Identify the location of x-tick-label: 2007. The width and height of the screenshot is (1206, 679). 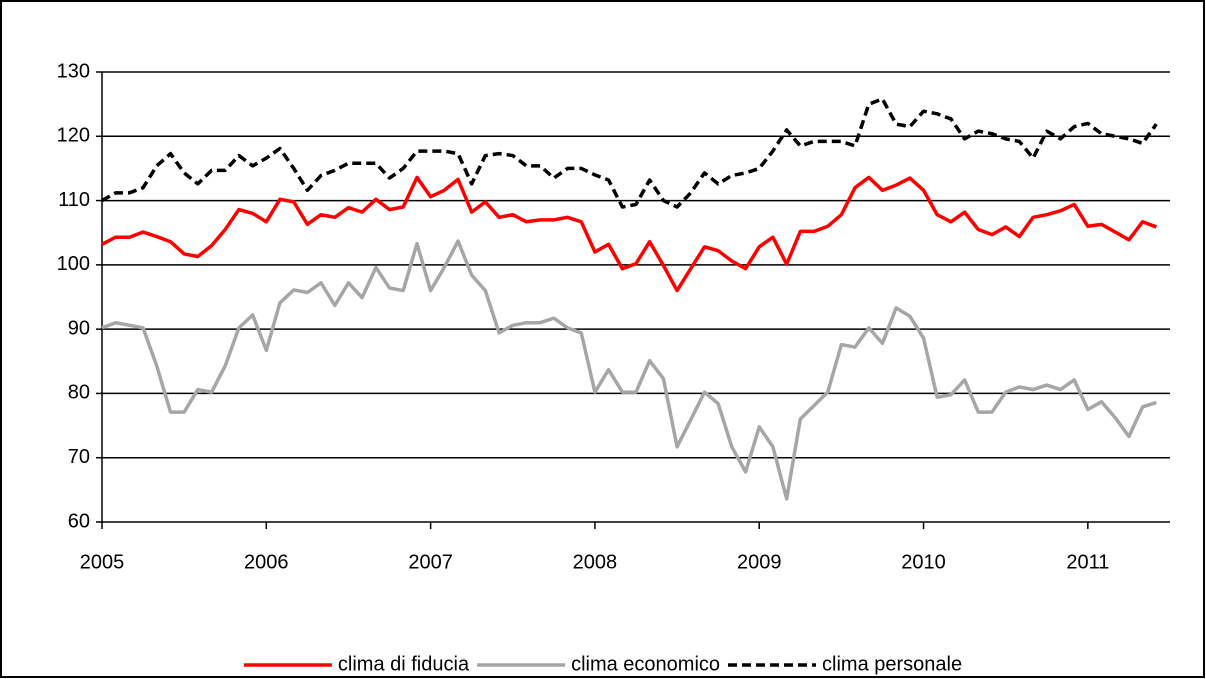
(430, 562).